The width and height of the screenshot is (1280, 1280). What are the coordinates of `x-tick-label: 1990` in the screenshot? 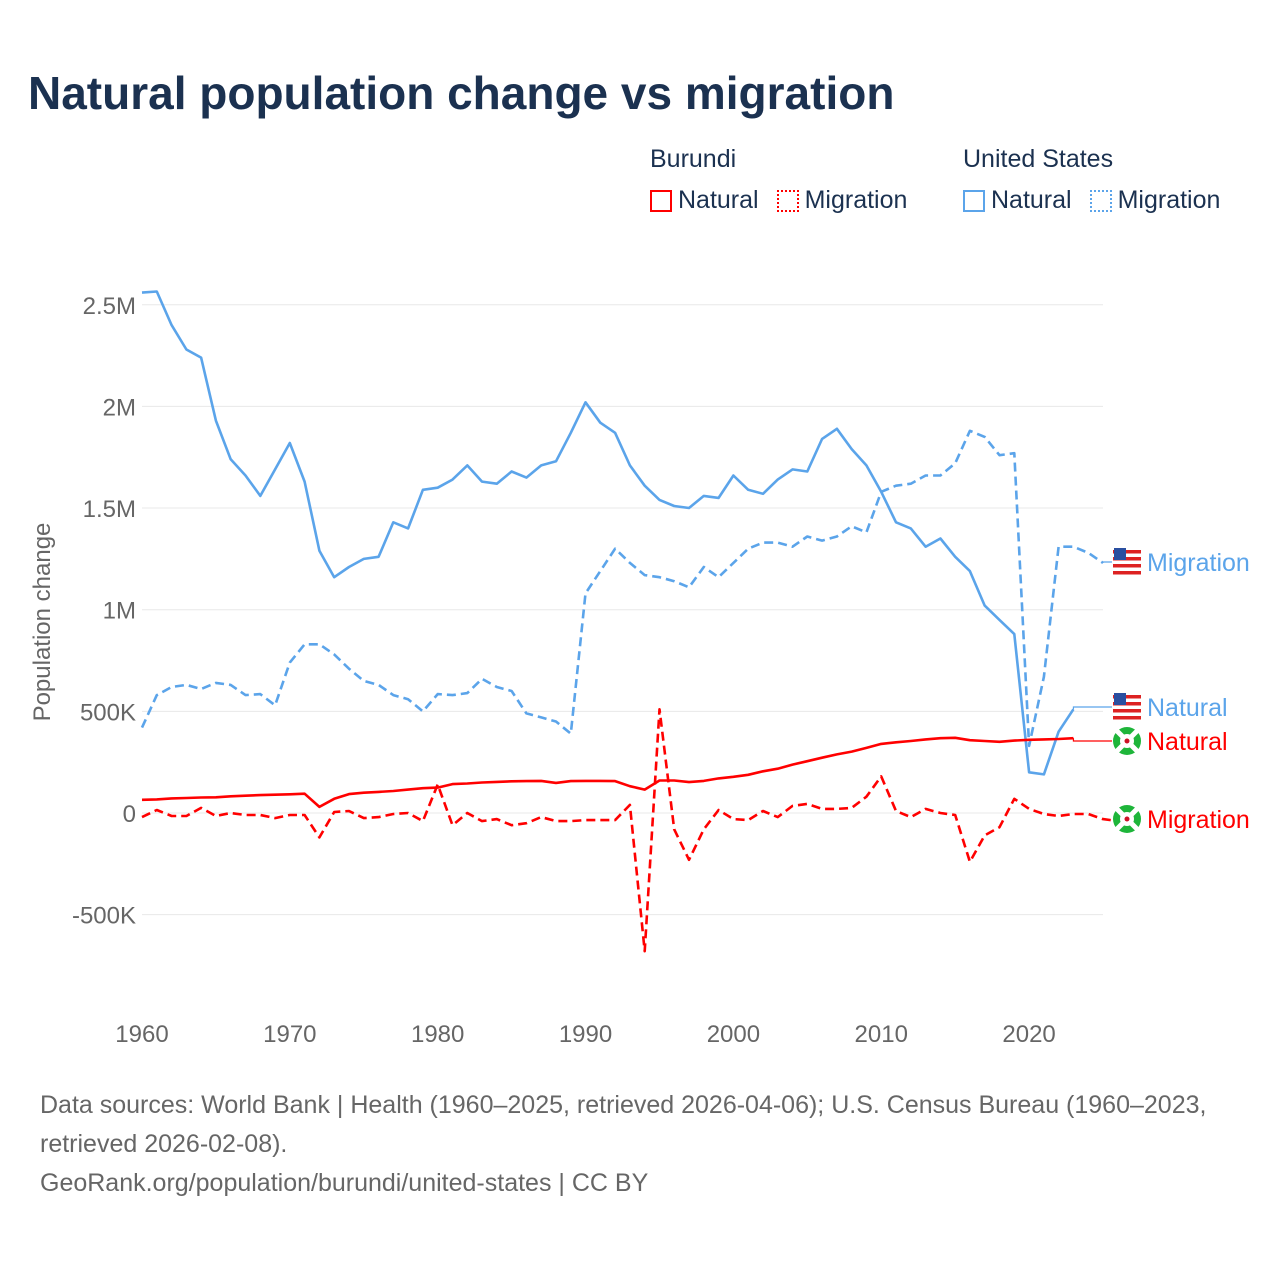 It's located at (585, 1034).